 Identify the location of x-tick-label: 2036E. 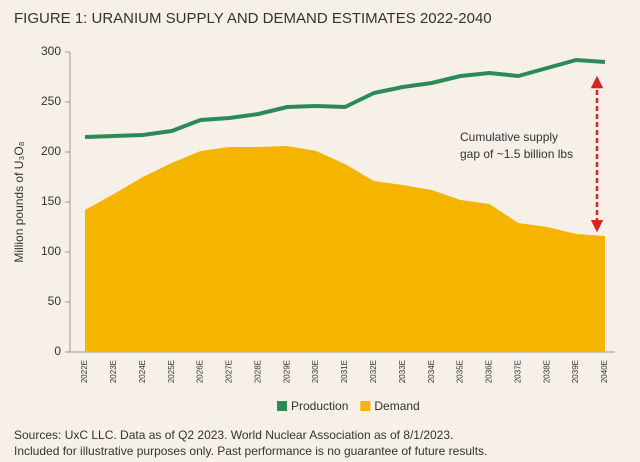
(489, 371).